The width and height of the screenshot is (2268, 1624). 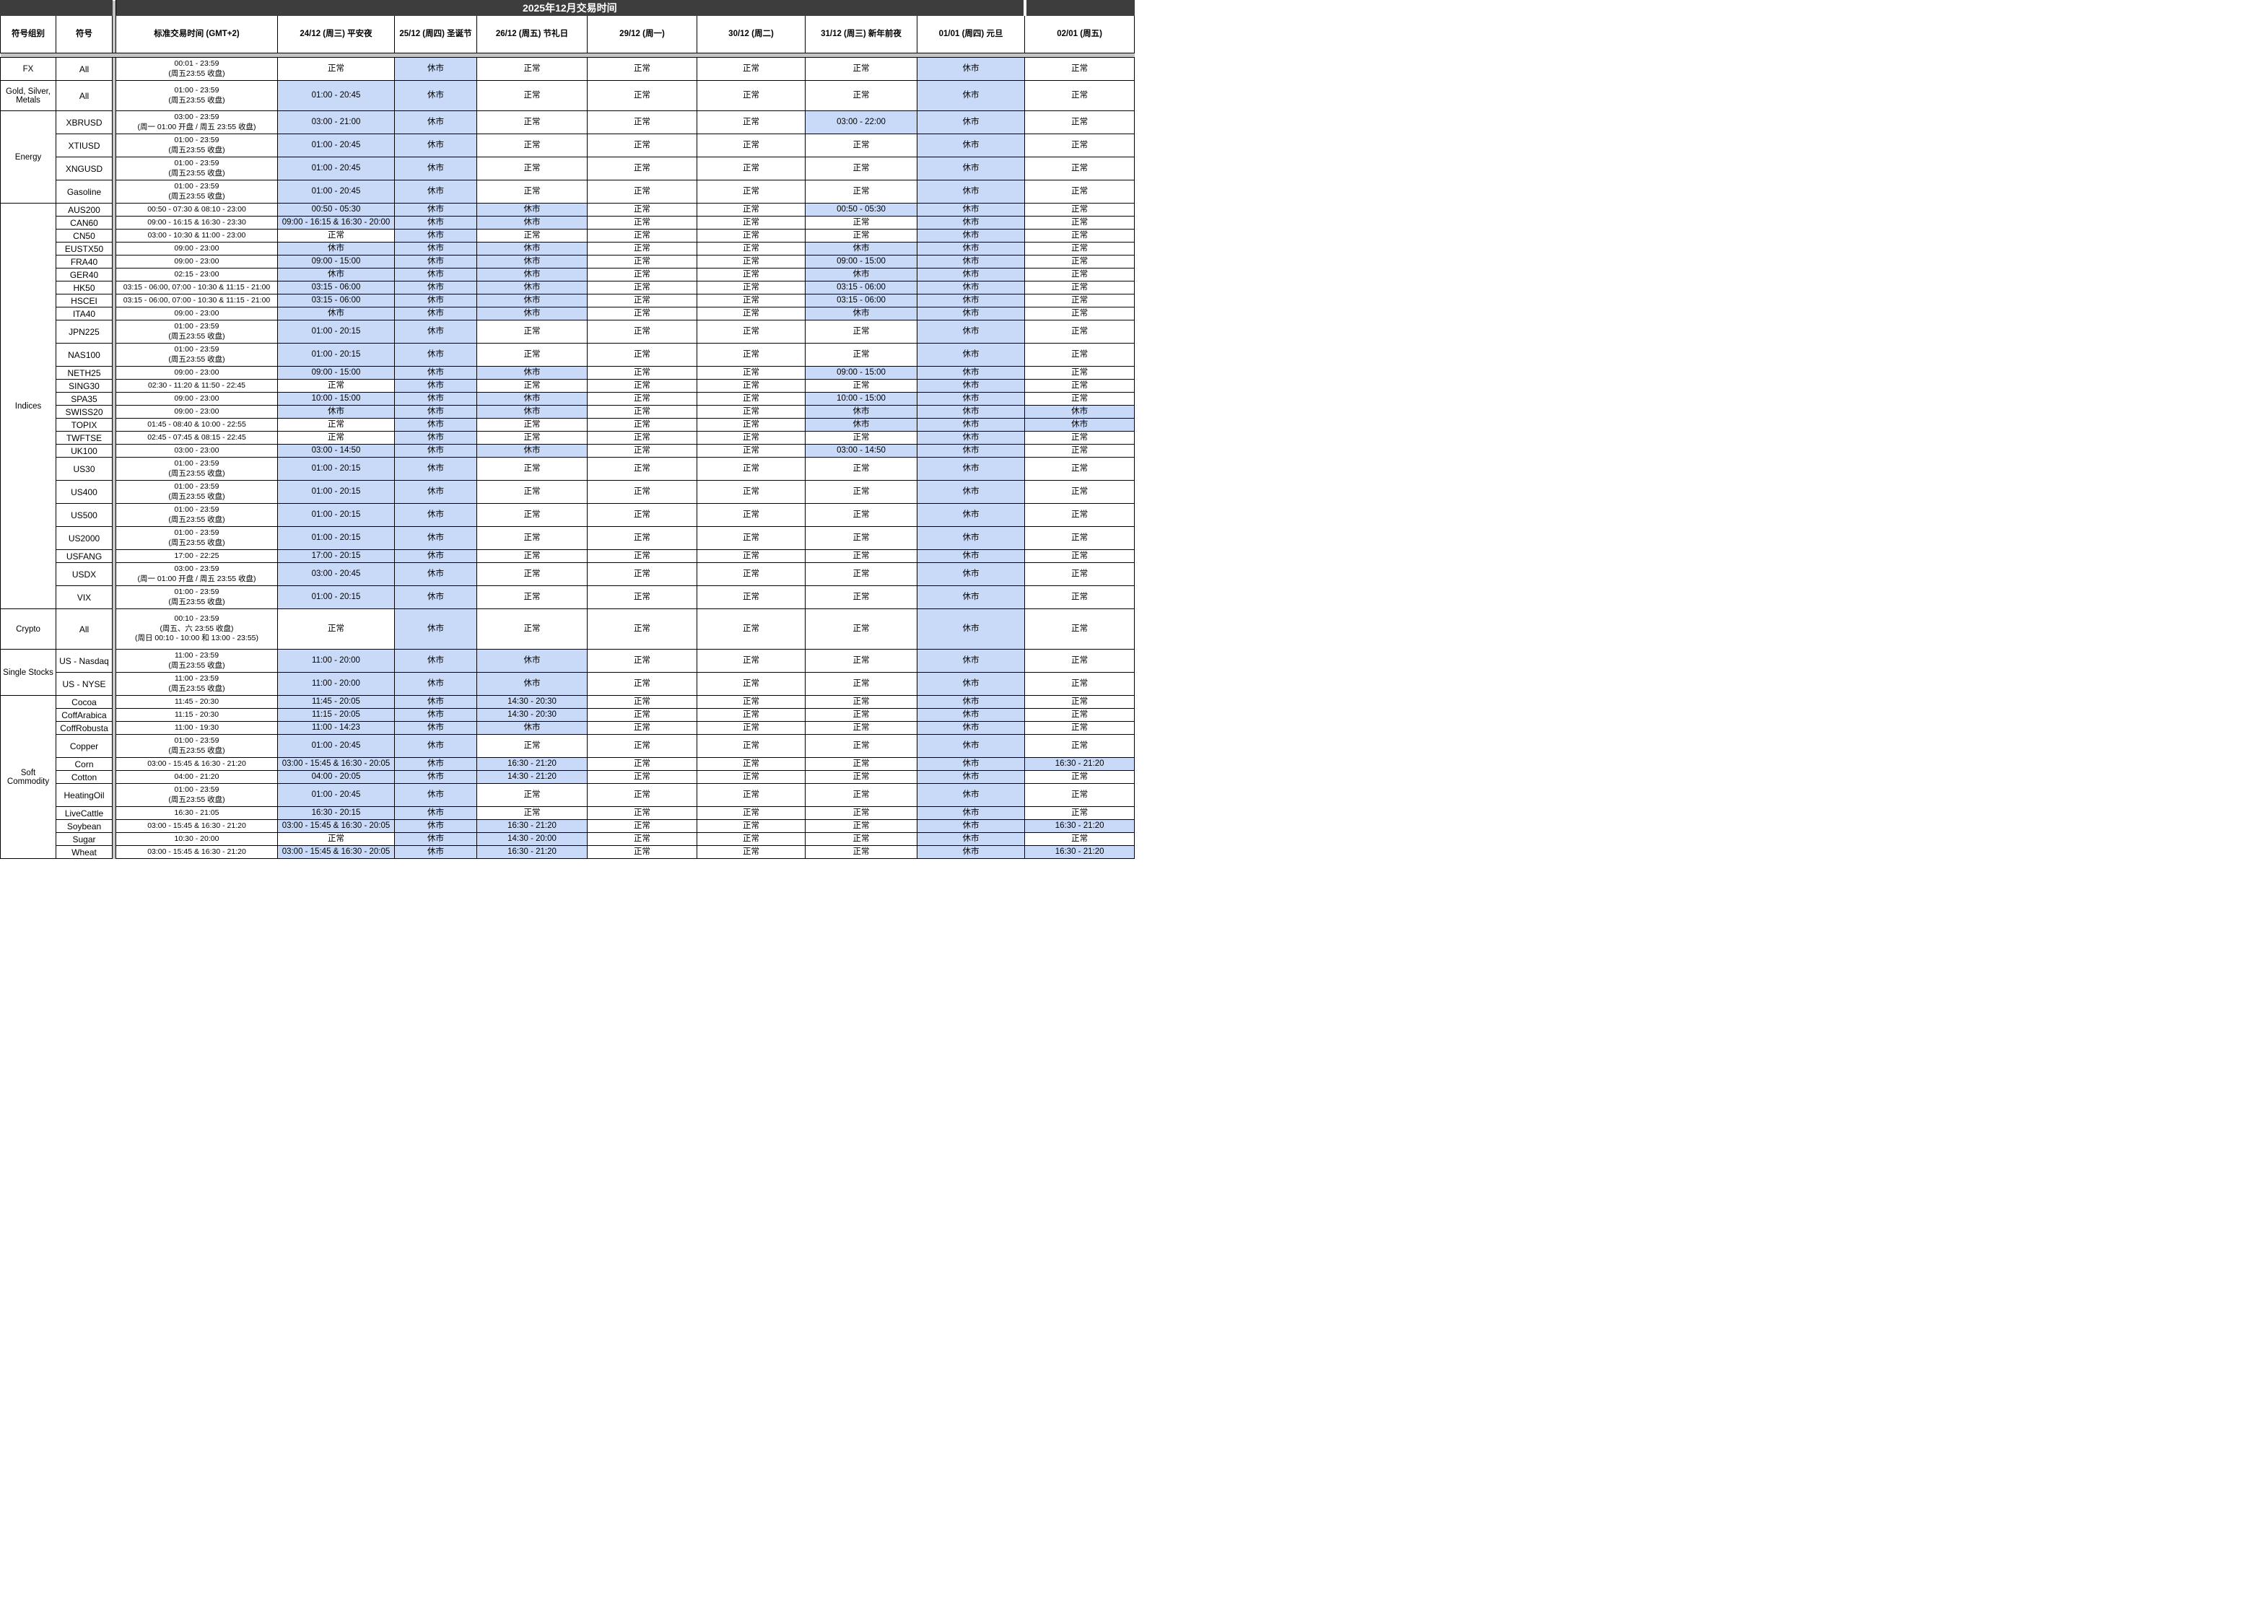 I want to click on schedule-cell: 03:15 - 06:00, so click(x=861, y=300).